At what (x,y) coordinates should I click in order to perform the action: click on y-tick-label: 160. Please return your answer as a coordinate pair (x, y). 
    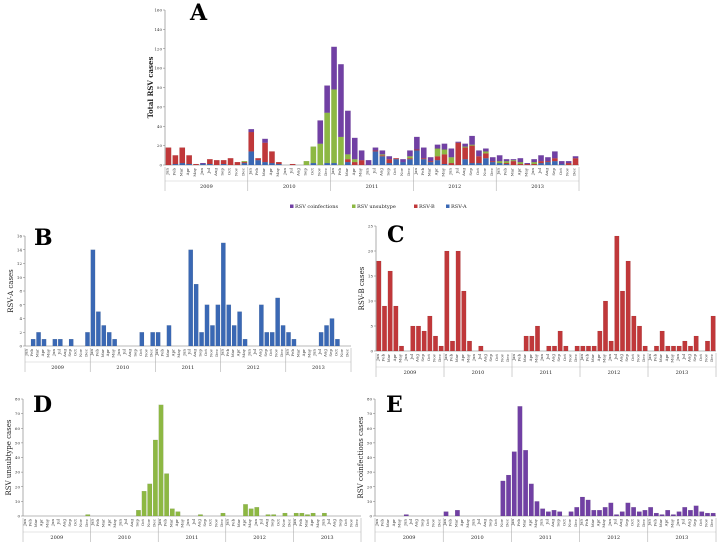
    Looking at the image, I should click on (158, 10).